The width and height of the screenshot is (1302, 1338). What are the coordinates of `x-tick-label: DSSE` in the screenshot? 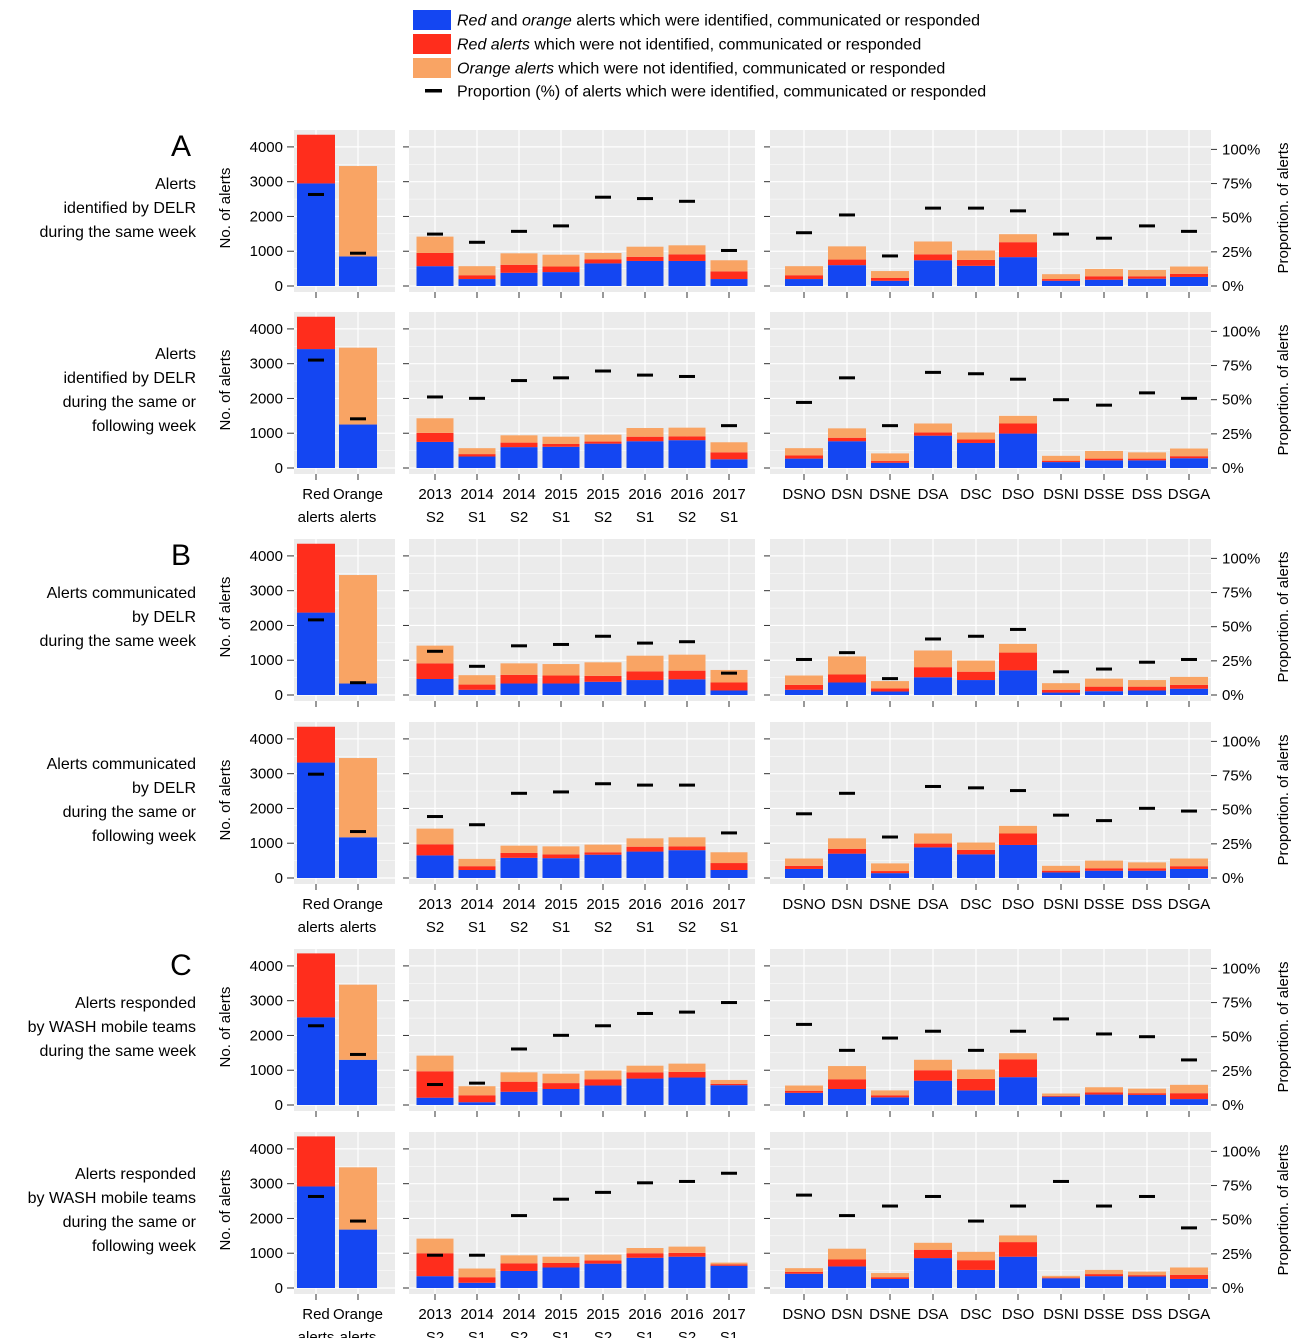 It's located at (1104, 904).